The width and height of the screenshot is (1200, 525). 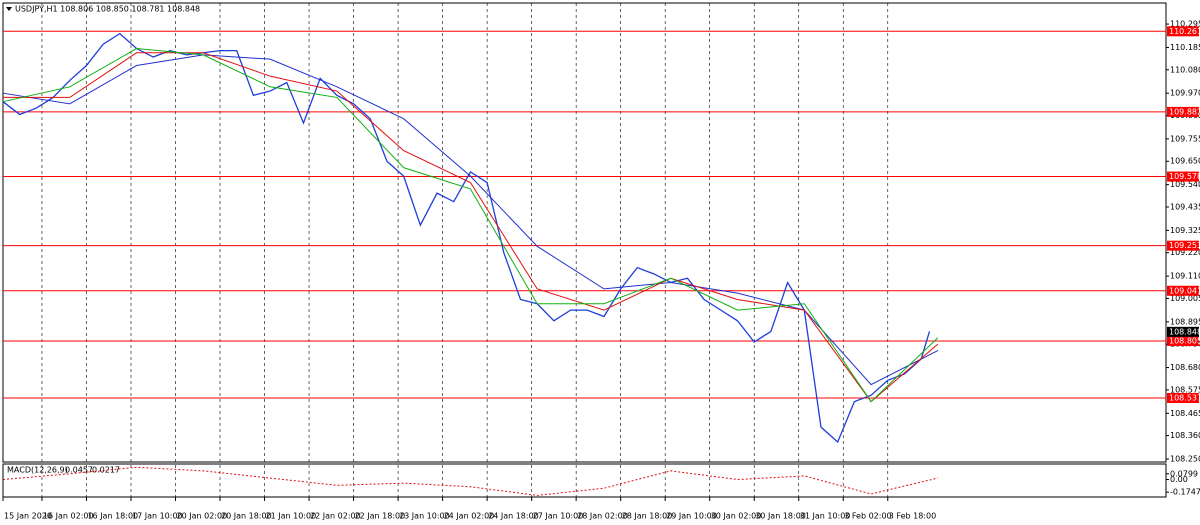 I want to click on y-tick-label: 109.220, so click(x=1185, y=252).